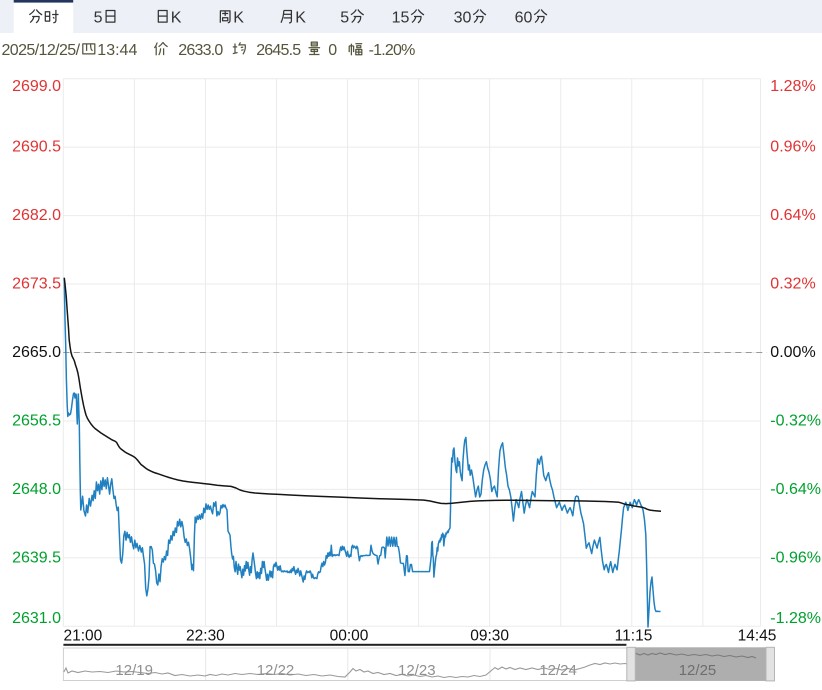 The height and width of the screenshot is (690, 822). I want to click on svg-text: -0.64%, so click(795, 489).